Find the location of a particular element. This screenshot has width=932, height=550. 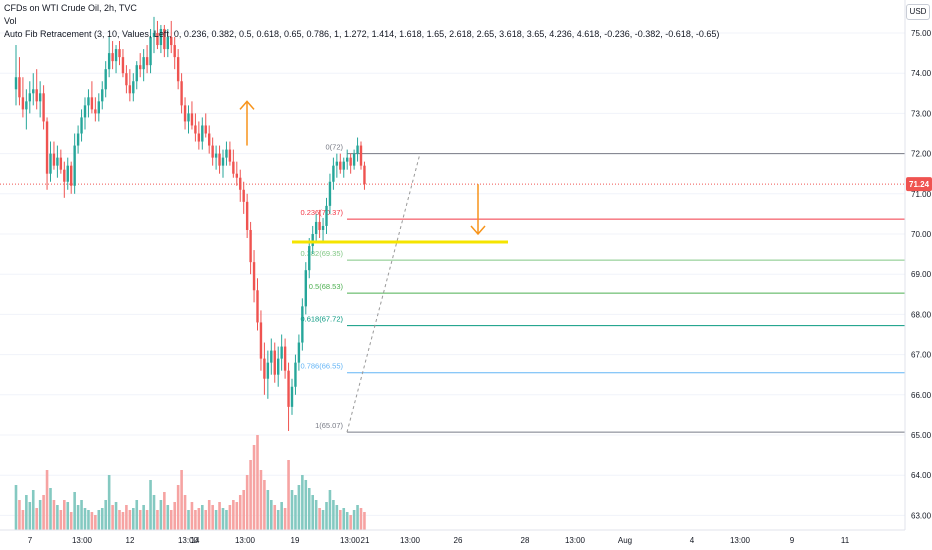

currency-button: USD is located at coordinates (918, 12).